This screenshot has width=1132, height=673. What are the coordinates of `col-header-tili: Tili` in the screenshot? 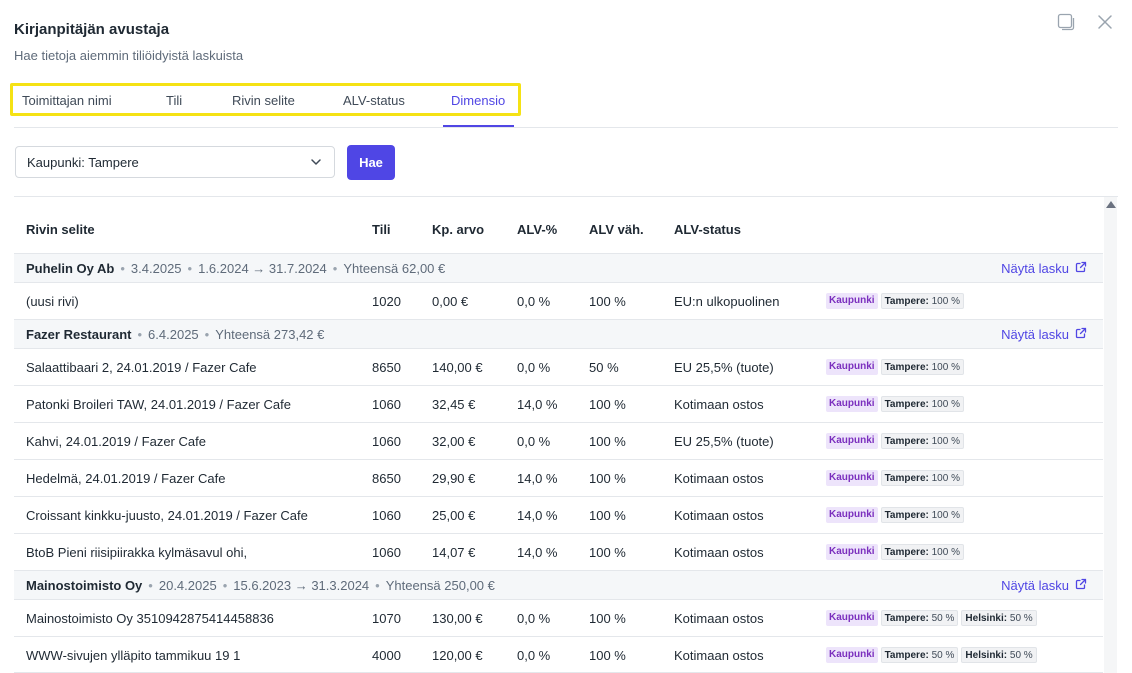 It's located at (381, 229).